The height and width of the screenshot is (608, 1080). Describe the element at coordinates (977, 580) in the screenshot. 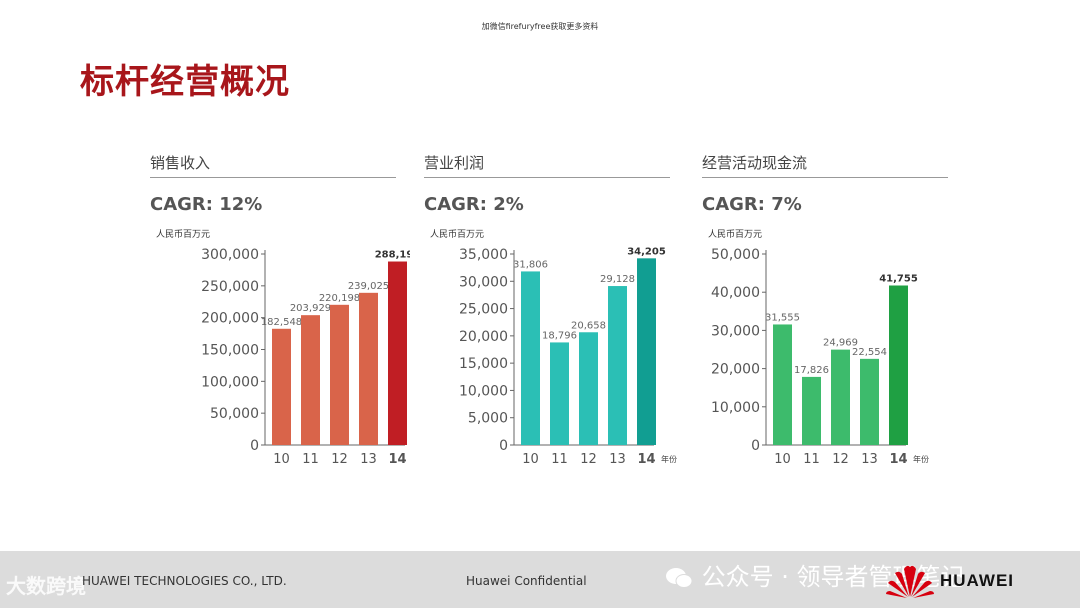

I see `brand-name: HUAWEI` at that location.